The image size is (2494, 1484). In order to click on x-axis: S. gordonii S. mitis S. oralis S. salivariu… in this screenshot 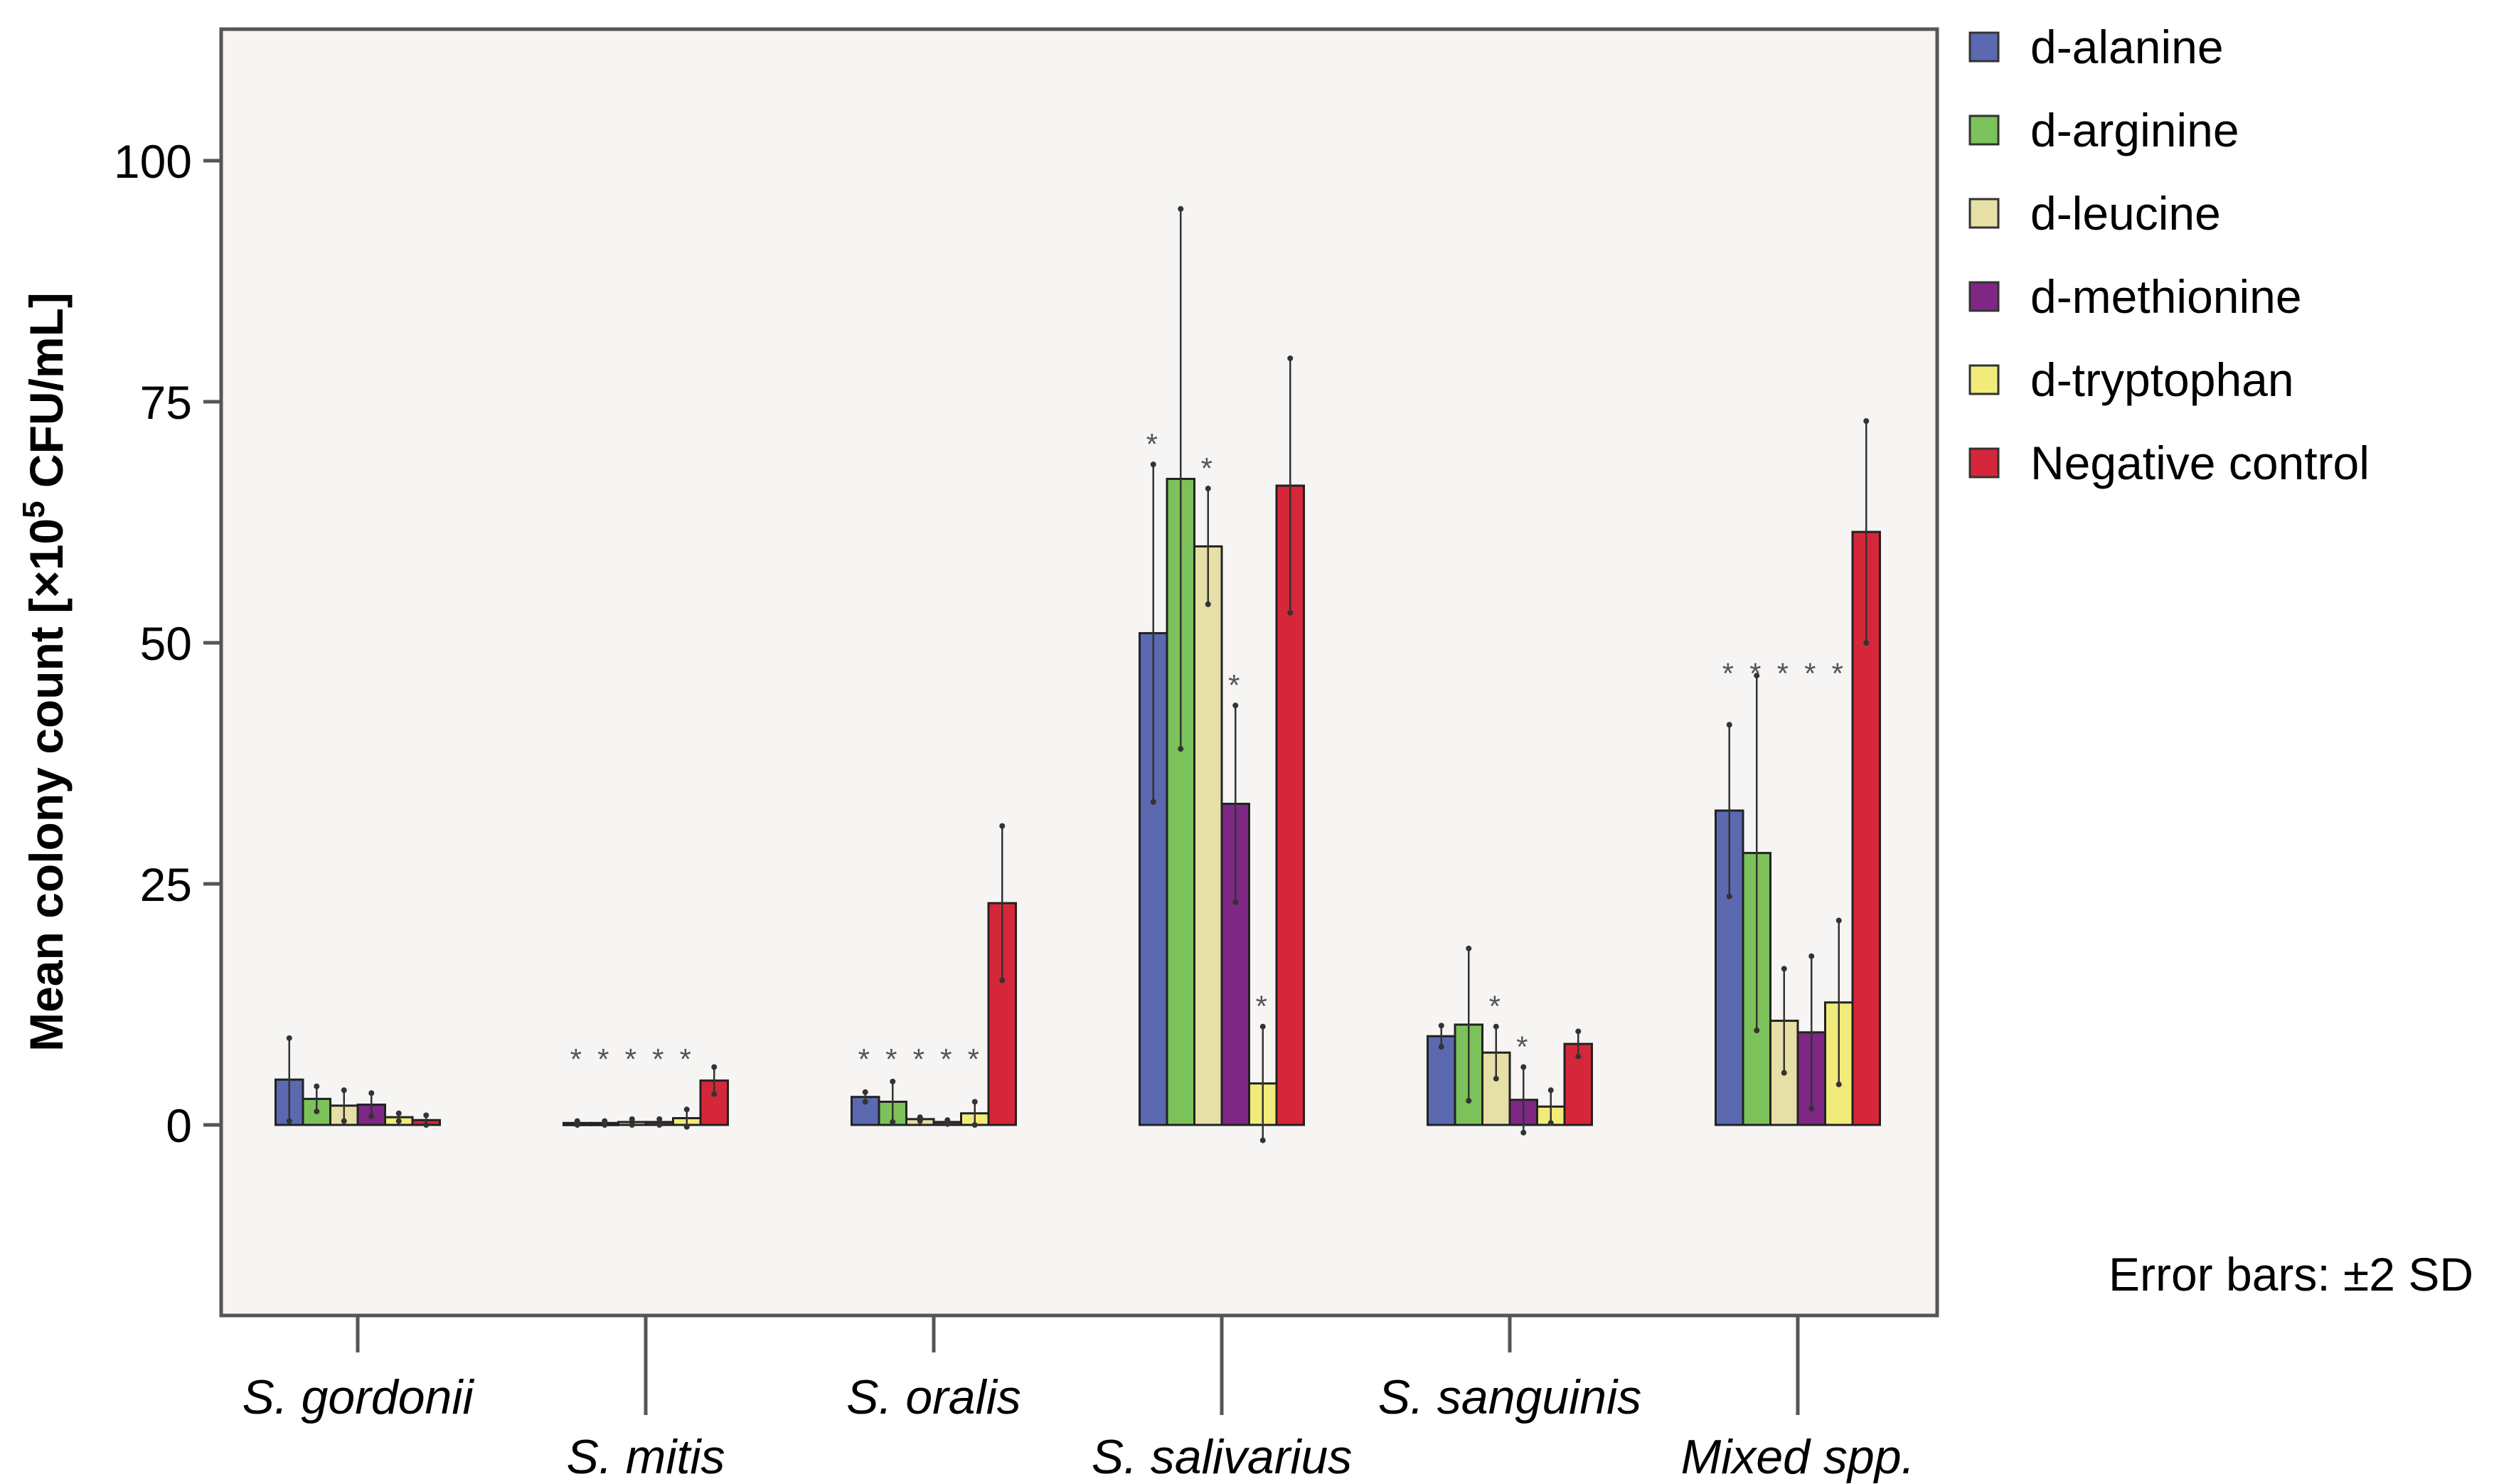, I will do `click(1078, 1399)`.